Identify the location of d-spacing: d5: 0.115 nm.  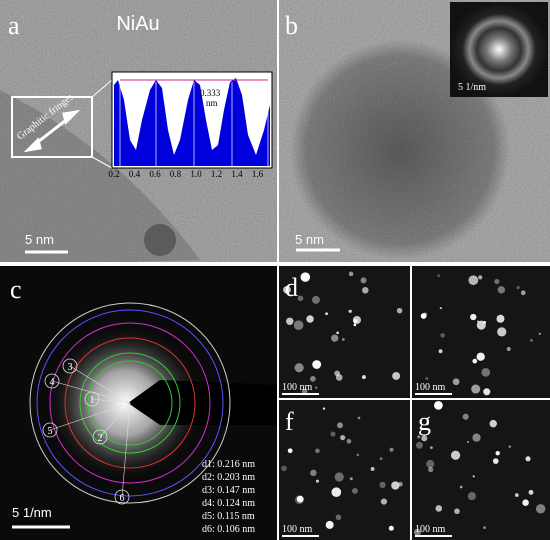
(228, 516).